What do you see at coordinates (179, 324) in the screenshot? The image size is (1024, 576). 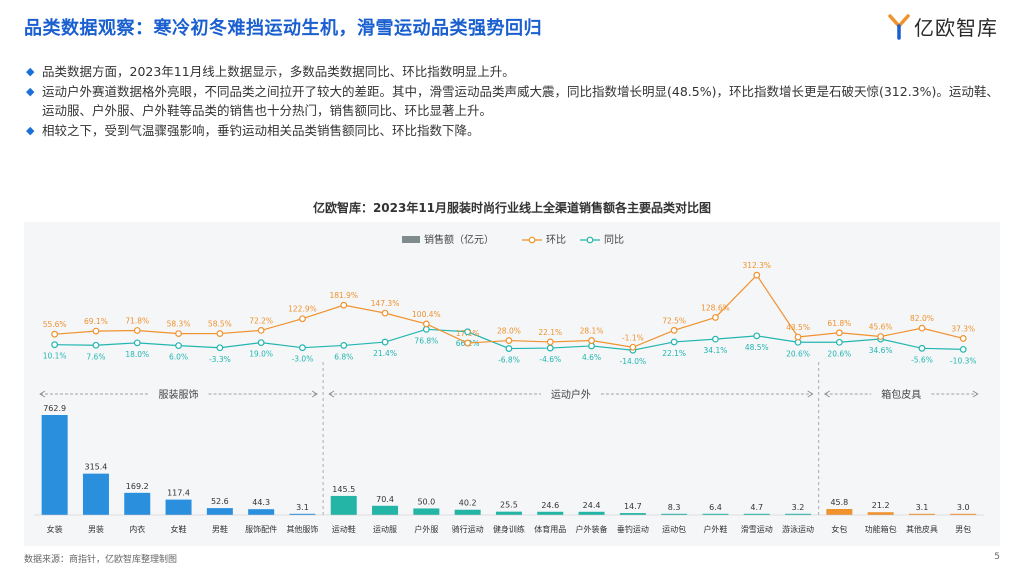 I see `mom-label: 58.3%` at bounding box center [179, 324].